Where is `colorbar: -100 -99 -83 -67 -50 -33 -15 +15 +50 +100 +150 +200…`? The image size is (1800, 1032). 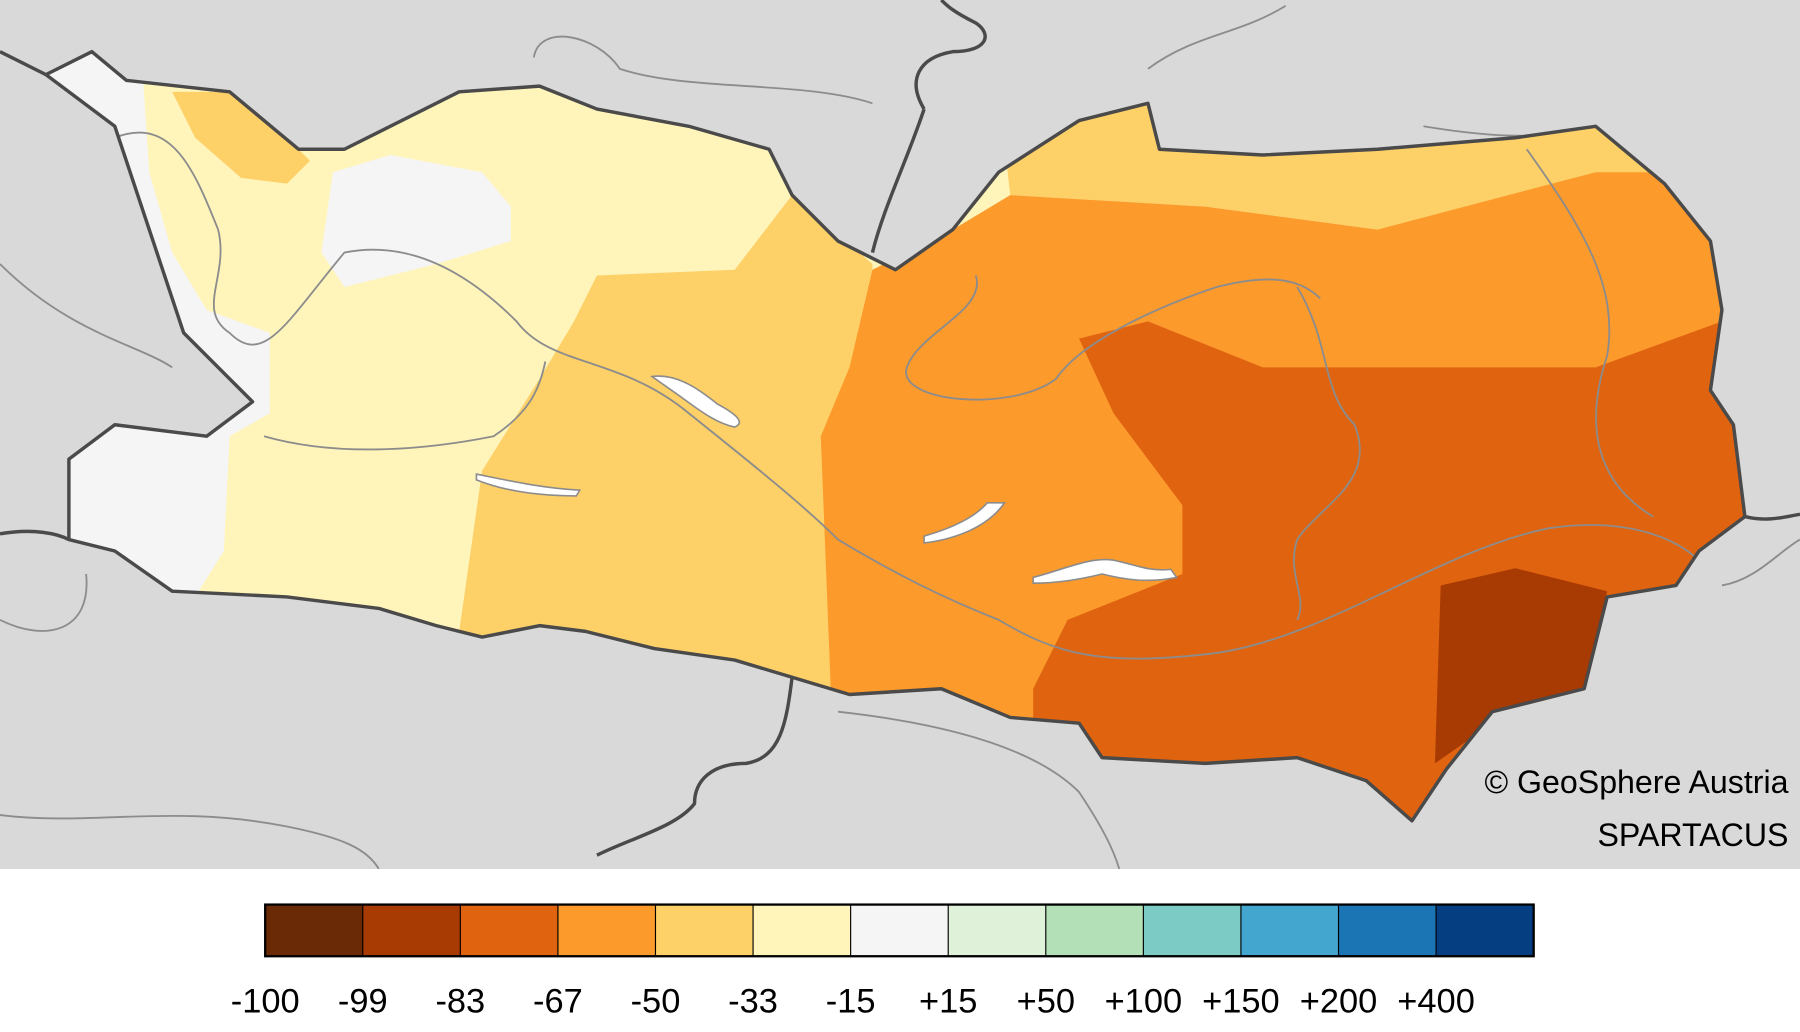 colorbar: -100 -99 -83 -67 -50 -33 -15 +15 +50 +100 +150 +200… is located at coordinates (883, 962).